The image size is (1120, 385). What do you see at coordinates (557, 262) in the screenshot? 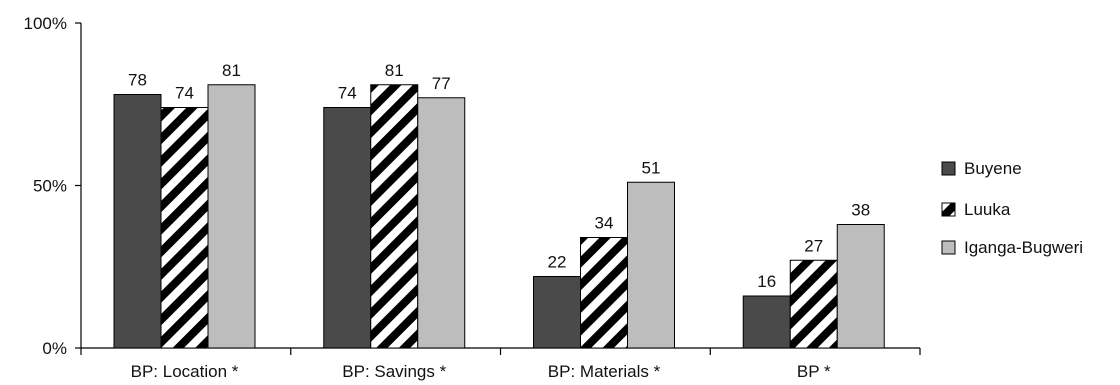
I see `data-label: 22` at bounding box center [557, 262].